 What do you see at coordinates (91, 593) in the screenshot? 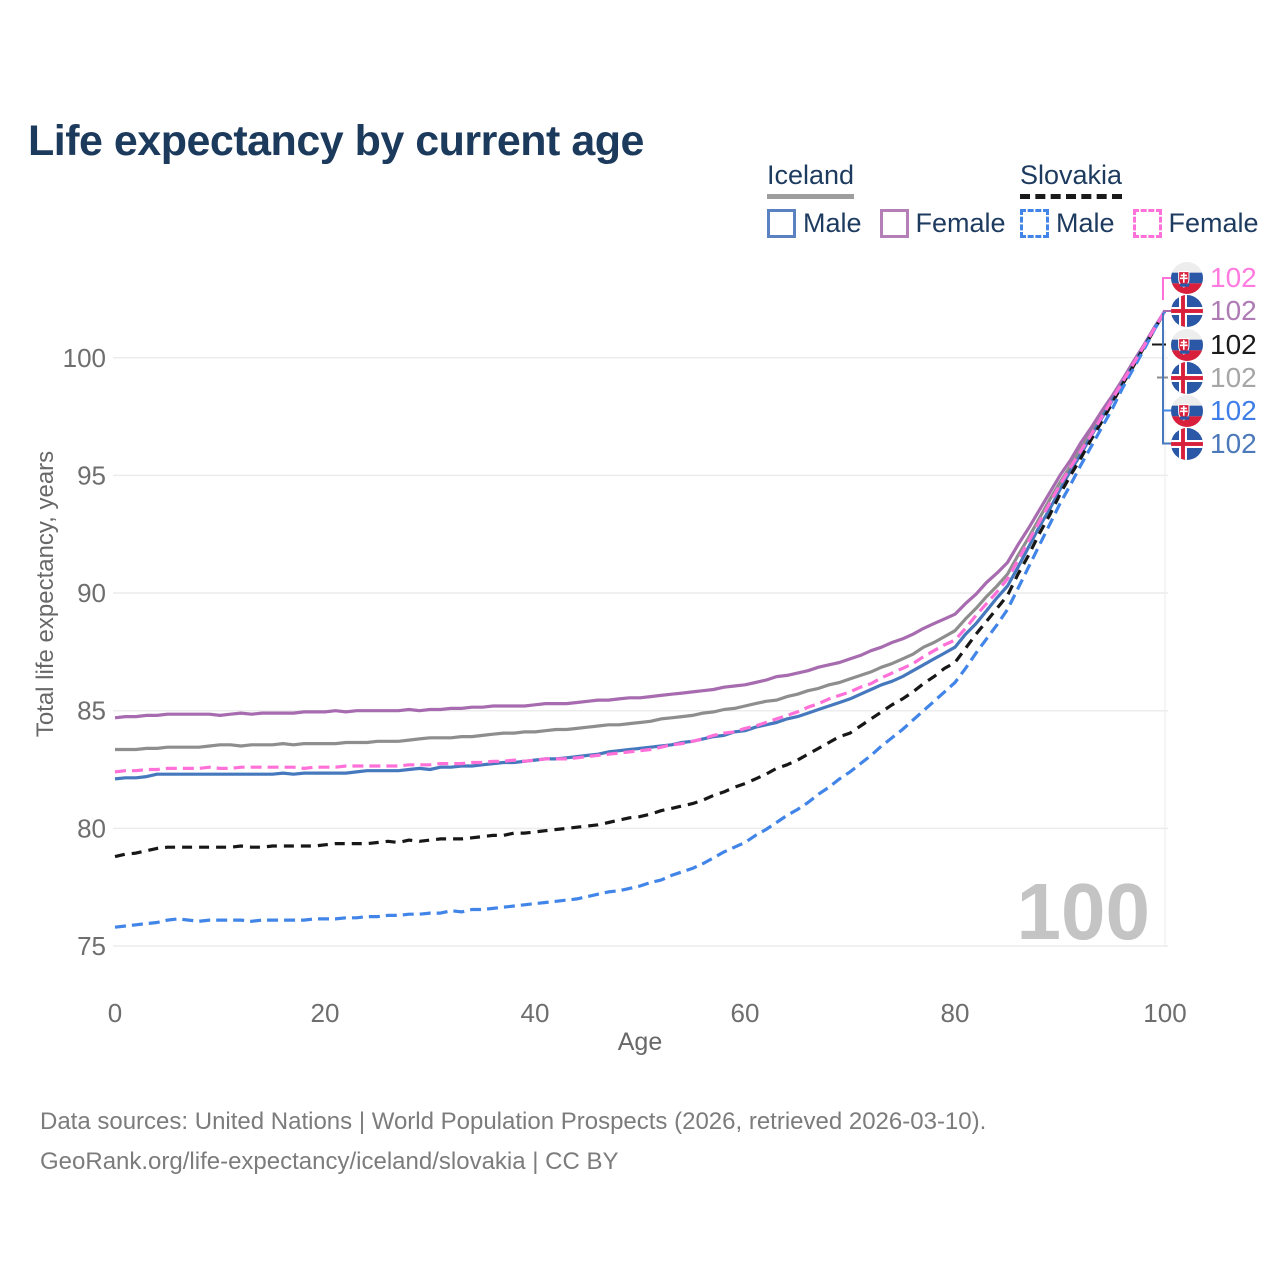
I see `y-tick-label: 90` at bounding box center [91, 593].